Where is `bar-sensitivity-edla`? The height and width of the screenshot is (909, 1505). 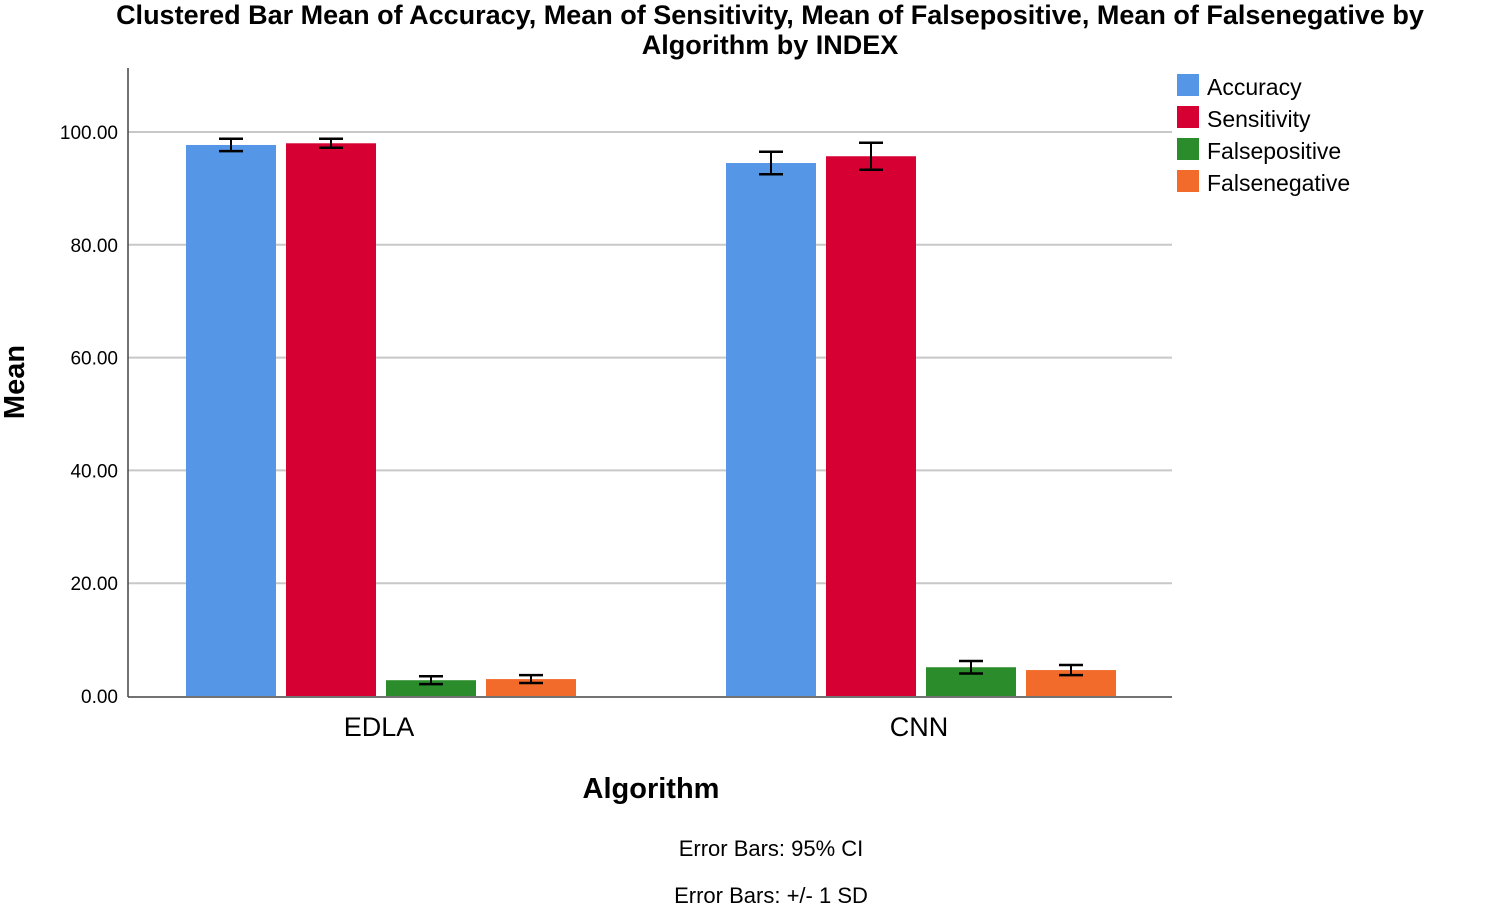 bar-sensitivity-edla is located at coordinates (331, 419).